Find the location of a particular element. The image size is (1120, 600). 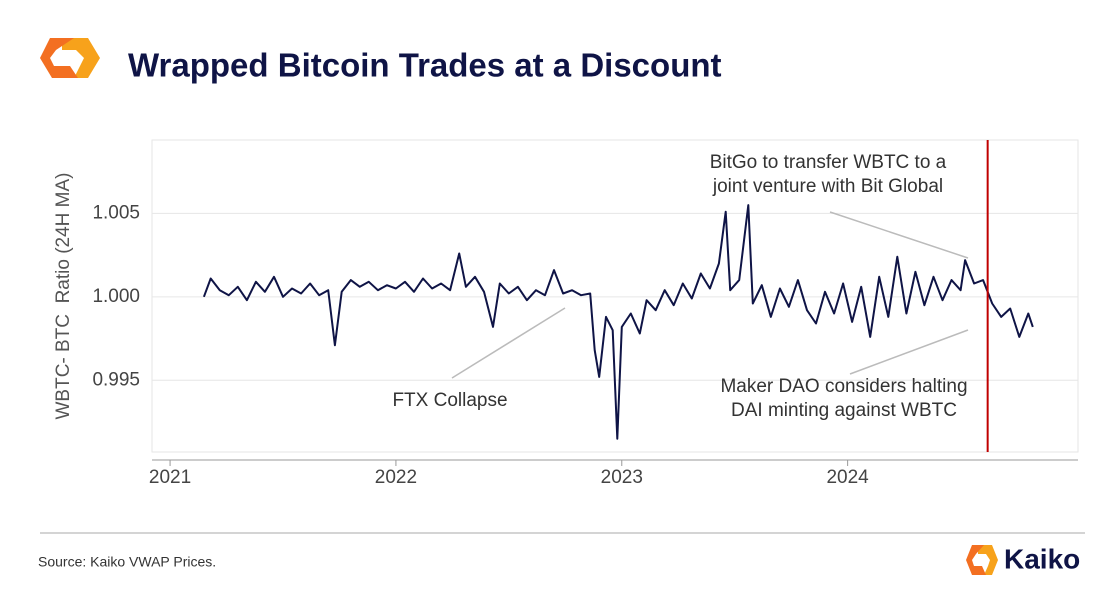

brand: Kaiko is located at coordinates (1042, 558).